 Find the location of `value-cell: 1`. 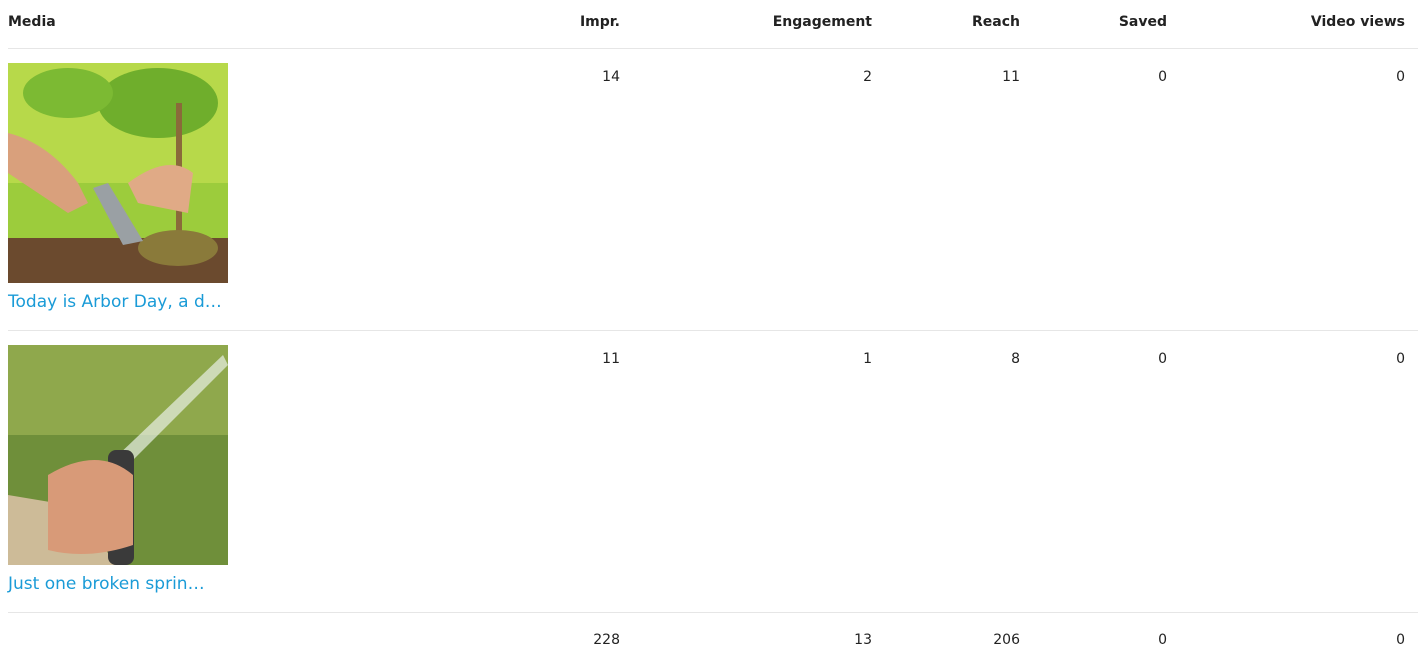

value-cell: 1 is located at coordinates (867, 359).